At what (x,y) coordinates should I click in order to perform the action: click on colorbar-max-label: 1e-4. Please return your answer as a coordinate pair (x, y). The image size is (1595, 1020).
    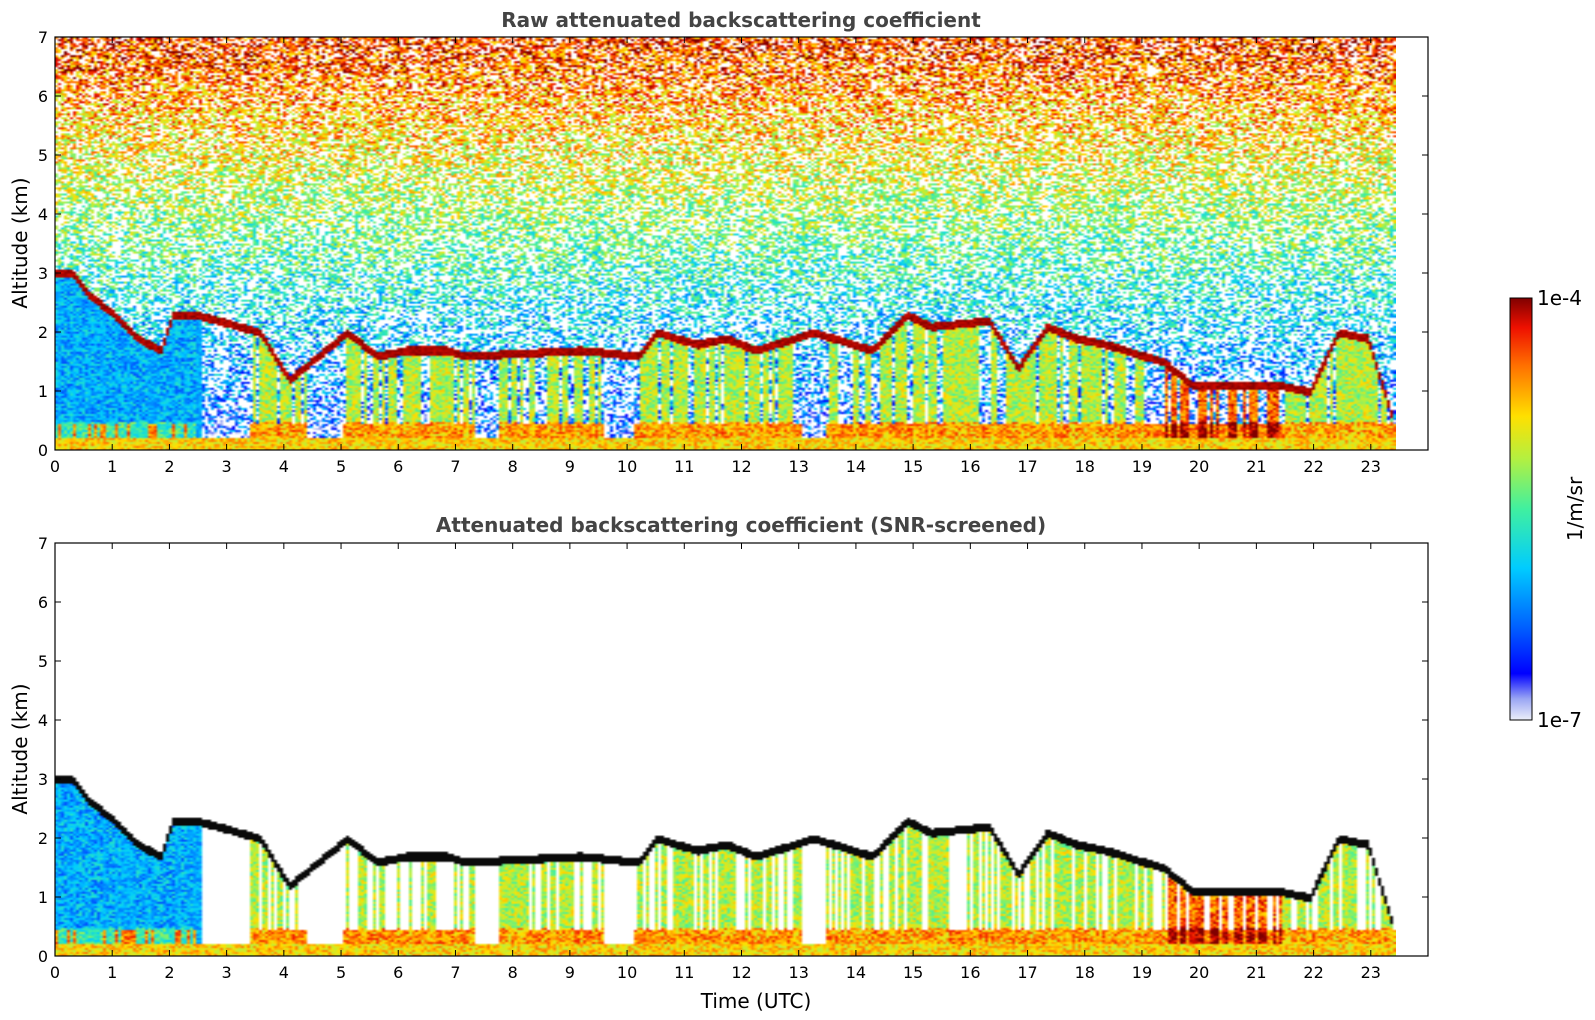
    Looking at the image, I should click on (1559, 298).